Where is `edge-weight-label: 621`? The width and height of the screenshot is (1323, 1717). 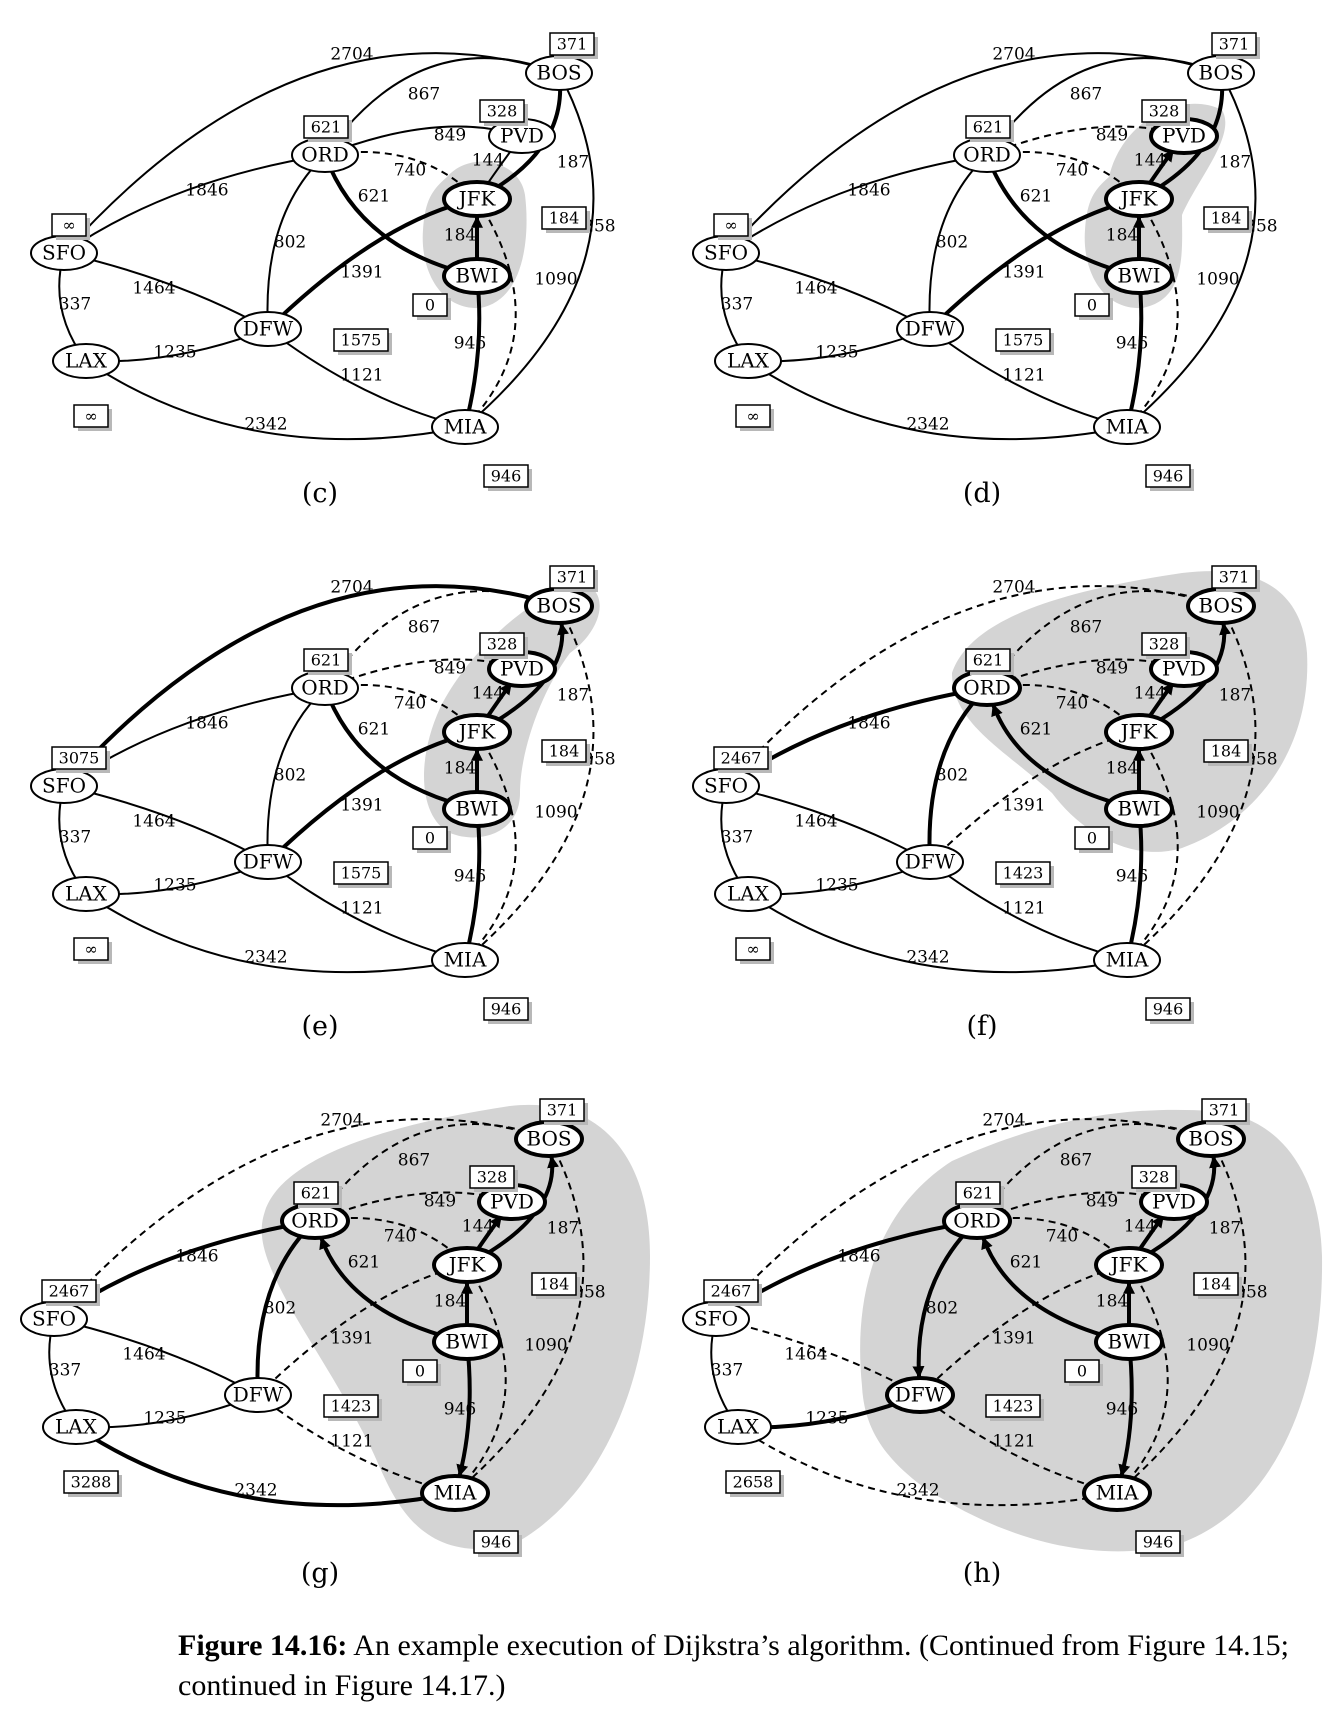 edge-weight-label: 621 is located at coordinates (374, 197).